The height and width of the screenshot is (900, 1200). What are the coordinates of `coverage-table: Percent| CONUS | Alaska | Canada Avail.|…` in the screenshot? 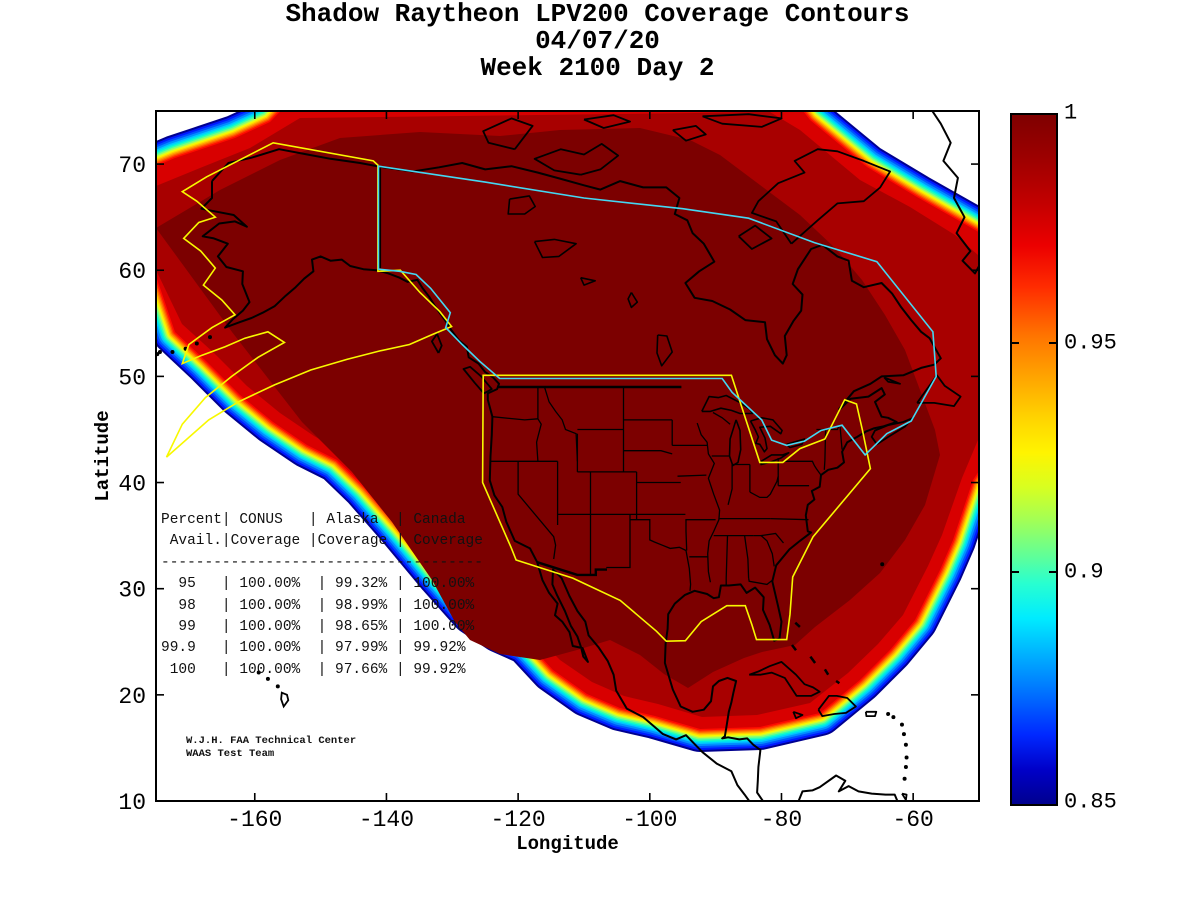 It's located at (322, 595).